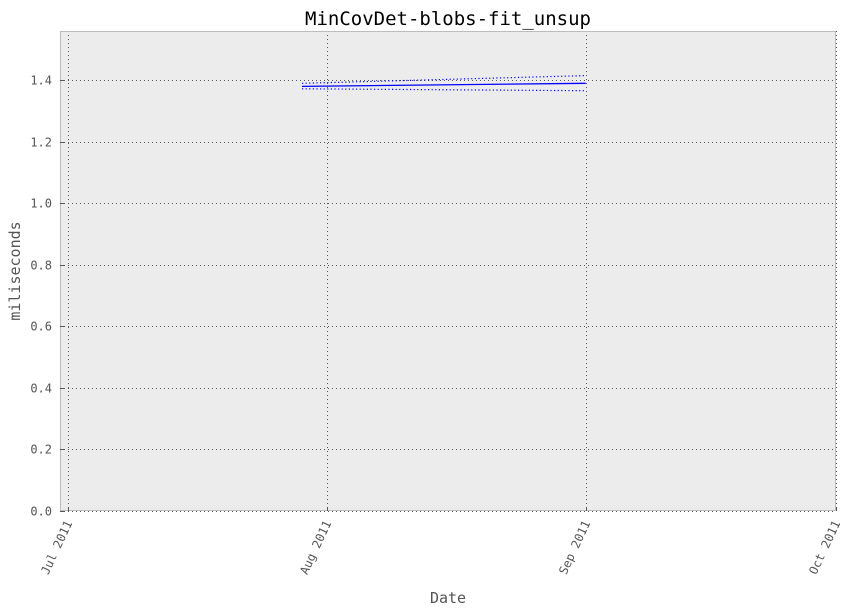  I want to click on y-tick-label: 1.0, so click(41, 204).